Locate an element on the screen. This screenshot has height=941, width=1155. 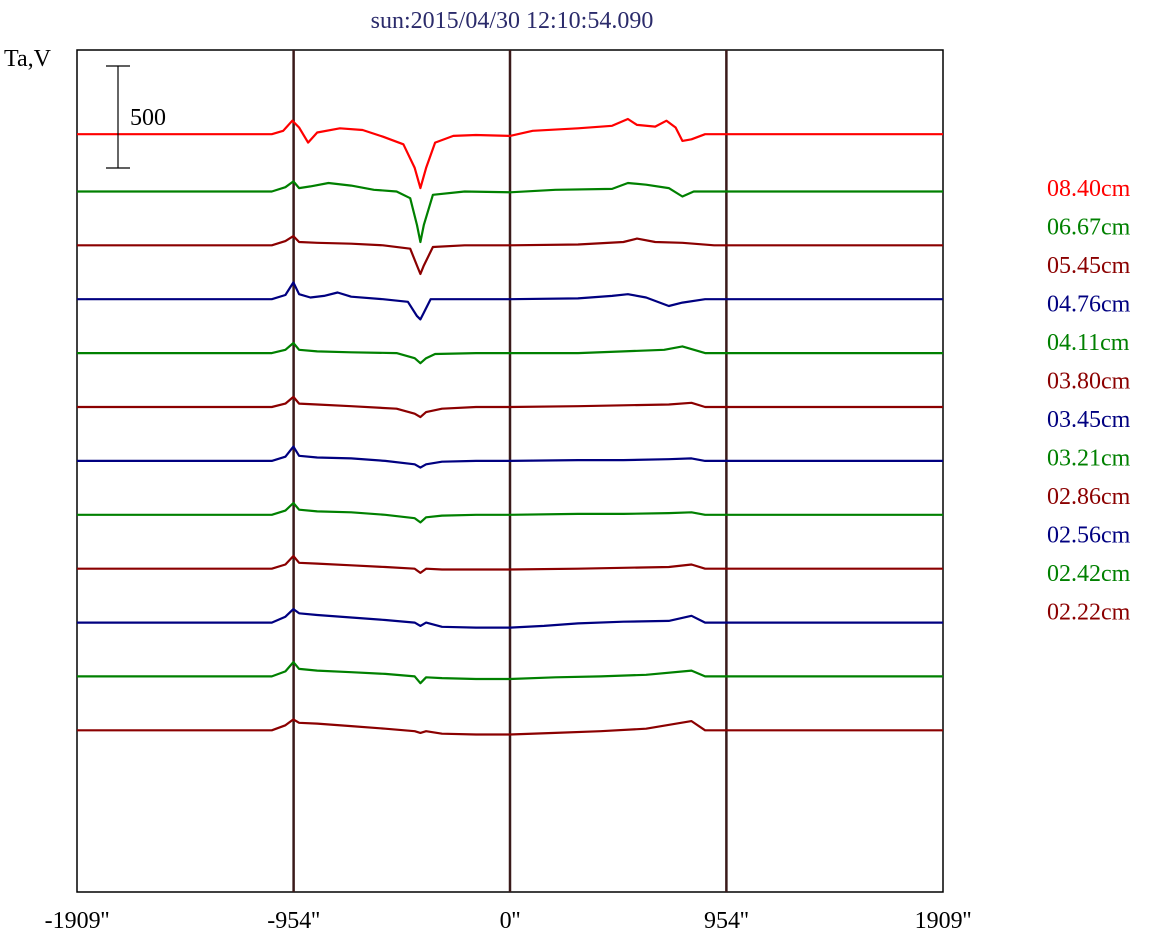
legend-item-6: 03.45cm is located at coordinates (1089, 420).